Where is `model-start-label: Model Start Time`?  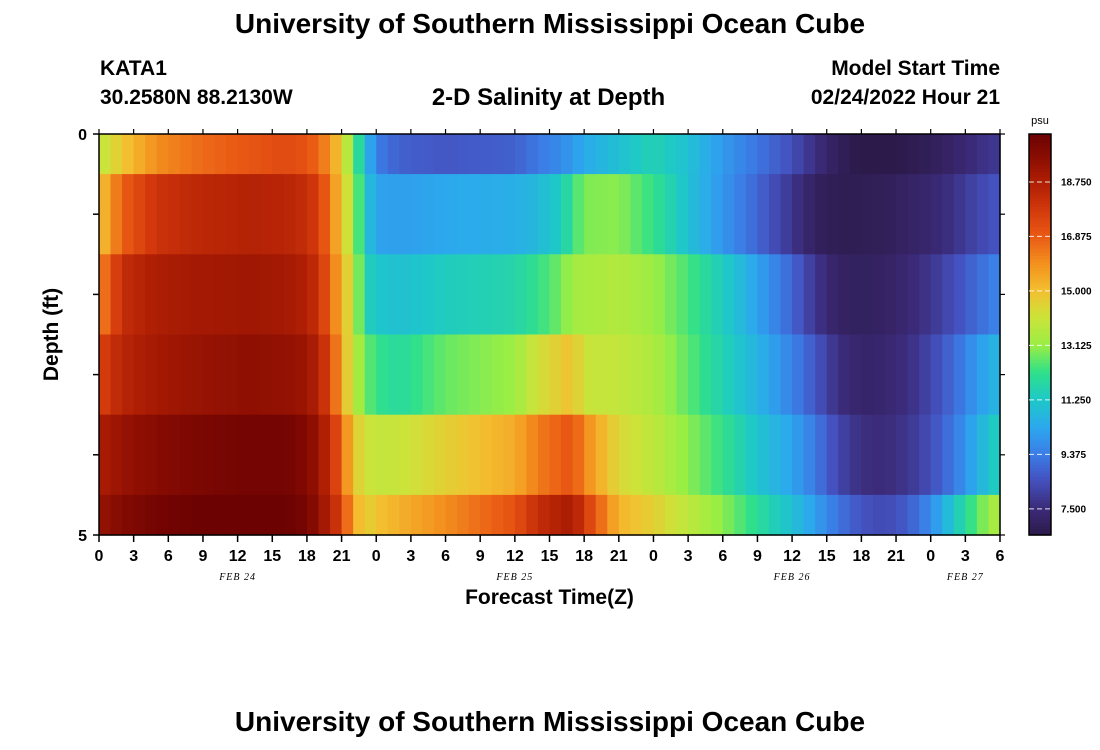
model-start-label: Model Start Time is located at coordinates (915, 68).